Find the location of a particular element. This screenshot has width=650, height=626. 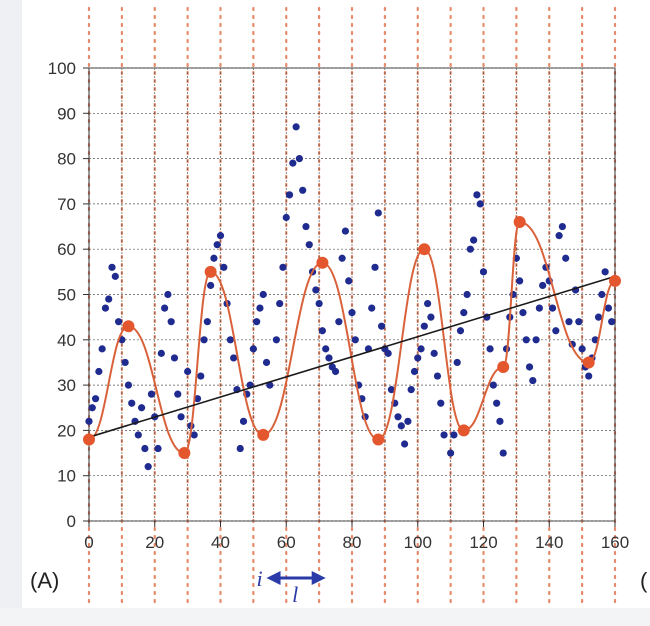

x-tick-label: 20 is located at coordinates (154, 542).